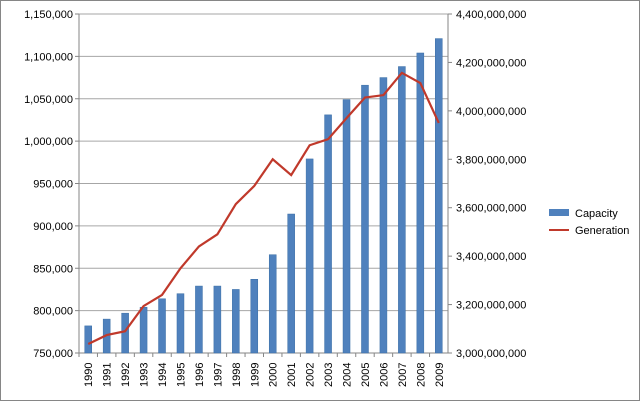 Image resolution: width=640 pixels, height=401 pixels. Describe the element at coordinates (384, 375) in the screenshot. I see `x-tick-label: 2006` at that location.